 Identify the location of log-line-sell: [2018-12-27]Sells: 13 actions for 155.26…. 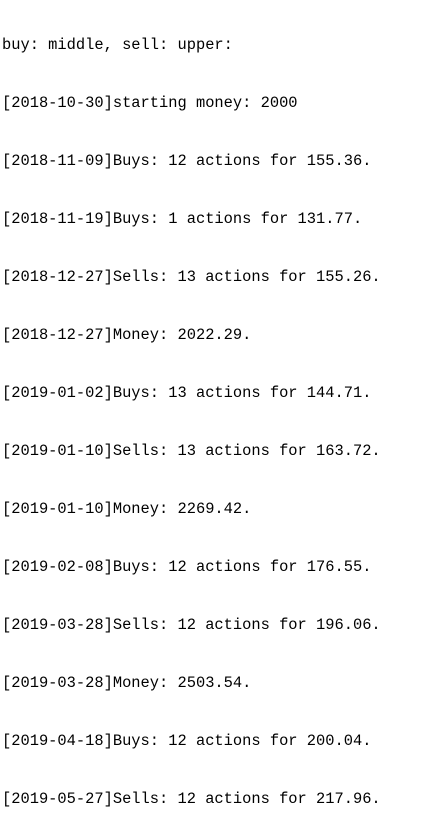
(191, 276).